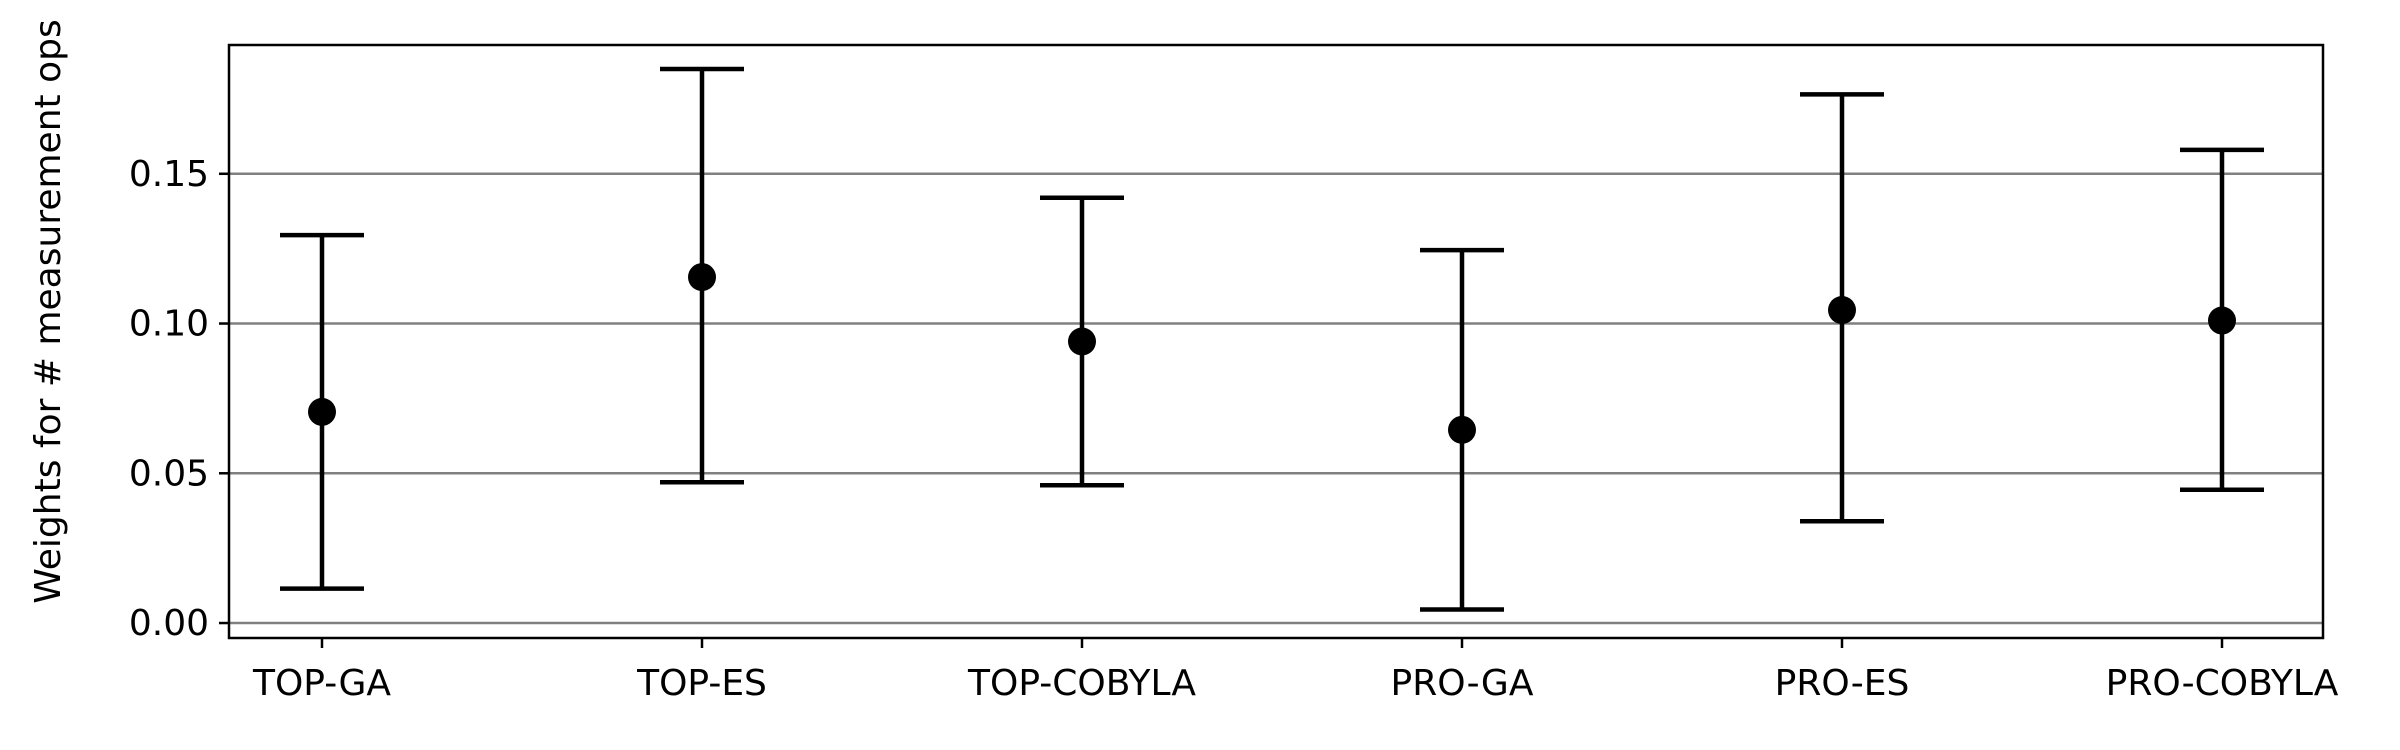 The image size is (2400, 750). Describe the element at coordinates (169, 174) in the screenshot. I see `y-tick-label: 0.15` at that location.